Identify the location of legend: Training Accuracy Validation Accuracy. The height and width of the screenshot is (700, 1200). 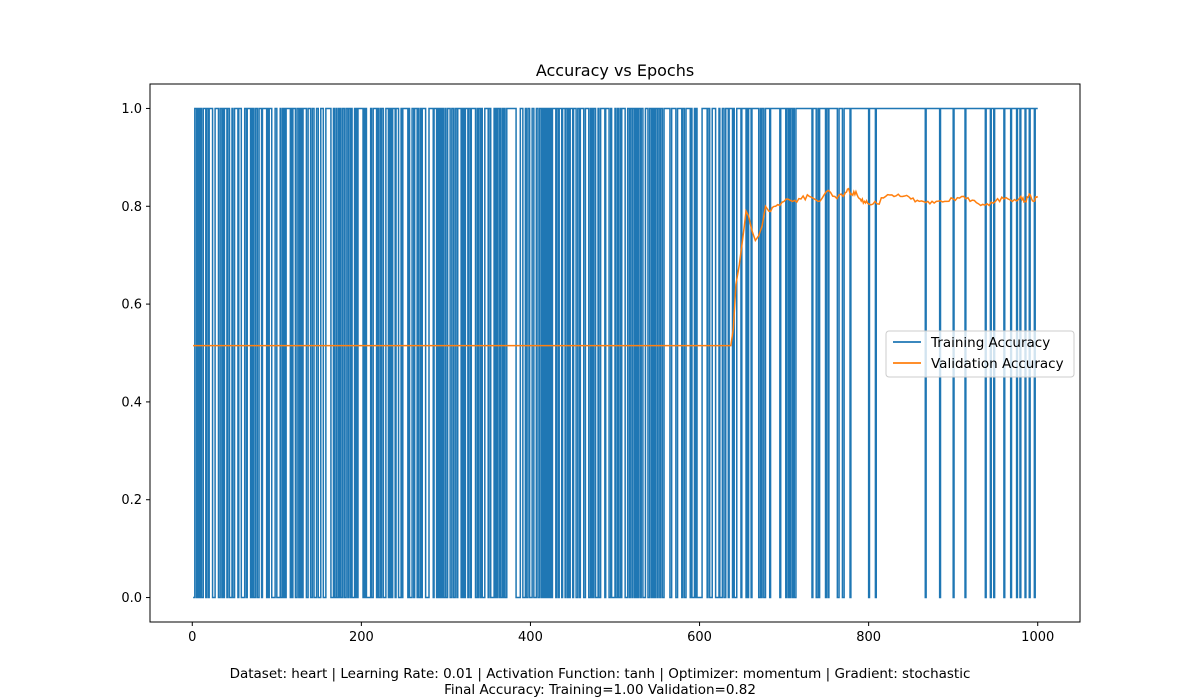
(980, 354).